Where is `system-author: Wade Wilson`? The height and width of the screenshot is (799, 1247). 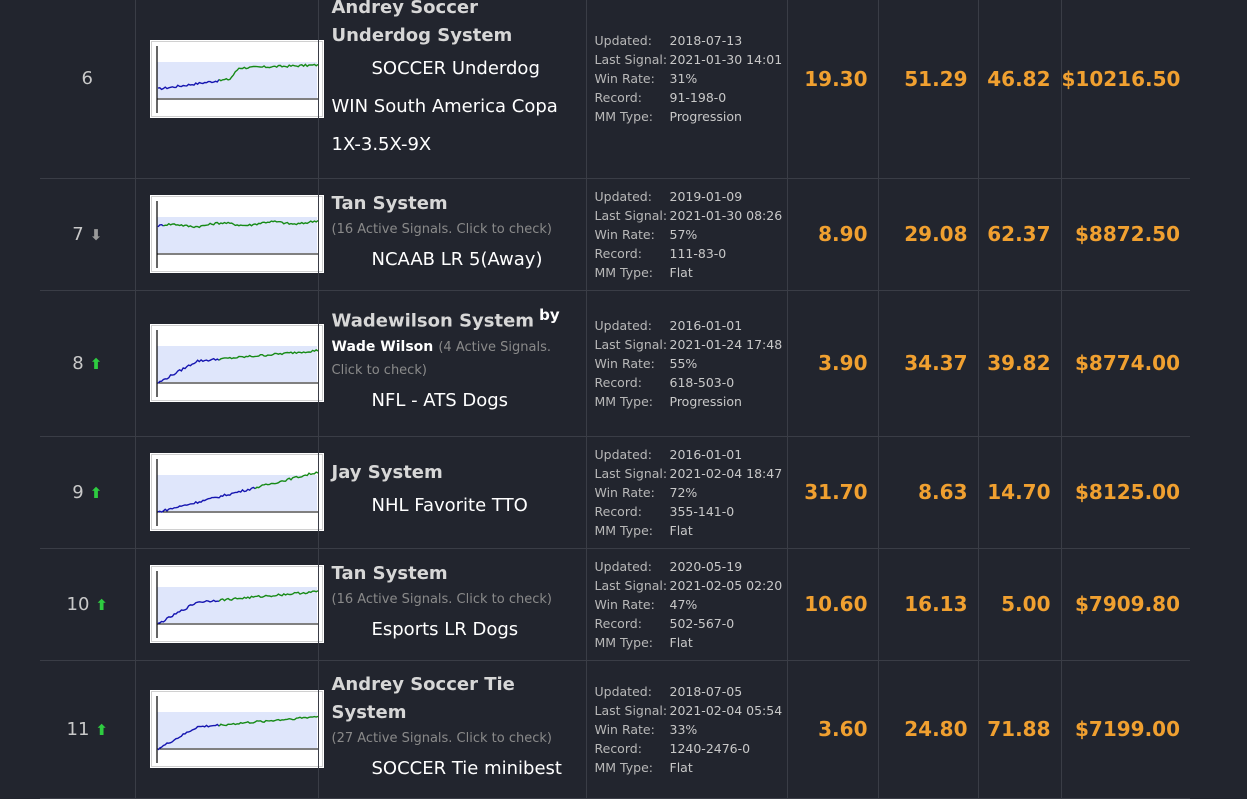 system-author: Wade Wilson is located at coordinates (382, 346).